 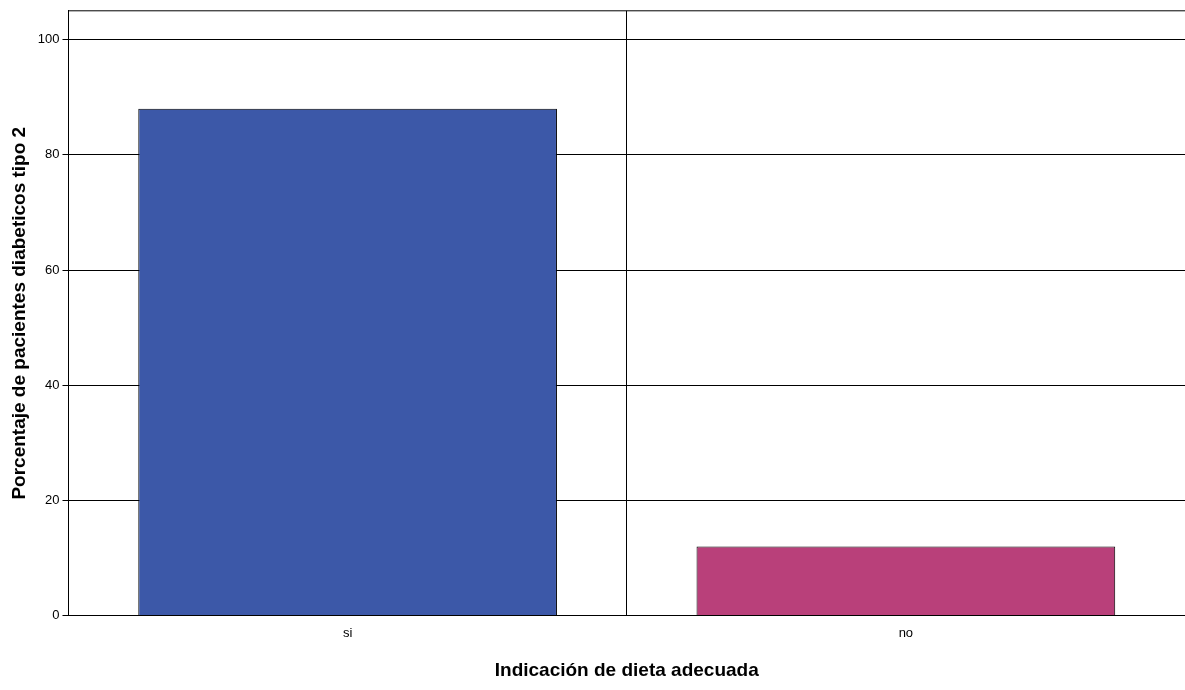 I want to click on x-tick-label: si, so click(x=347, y=632).